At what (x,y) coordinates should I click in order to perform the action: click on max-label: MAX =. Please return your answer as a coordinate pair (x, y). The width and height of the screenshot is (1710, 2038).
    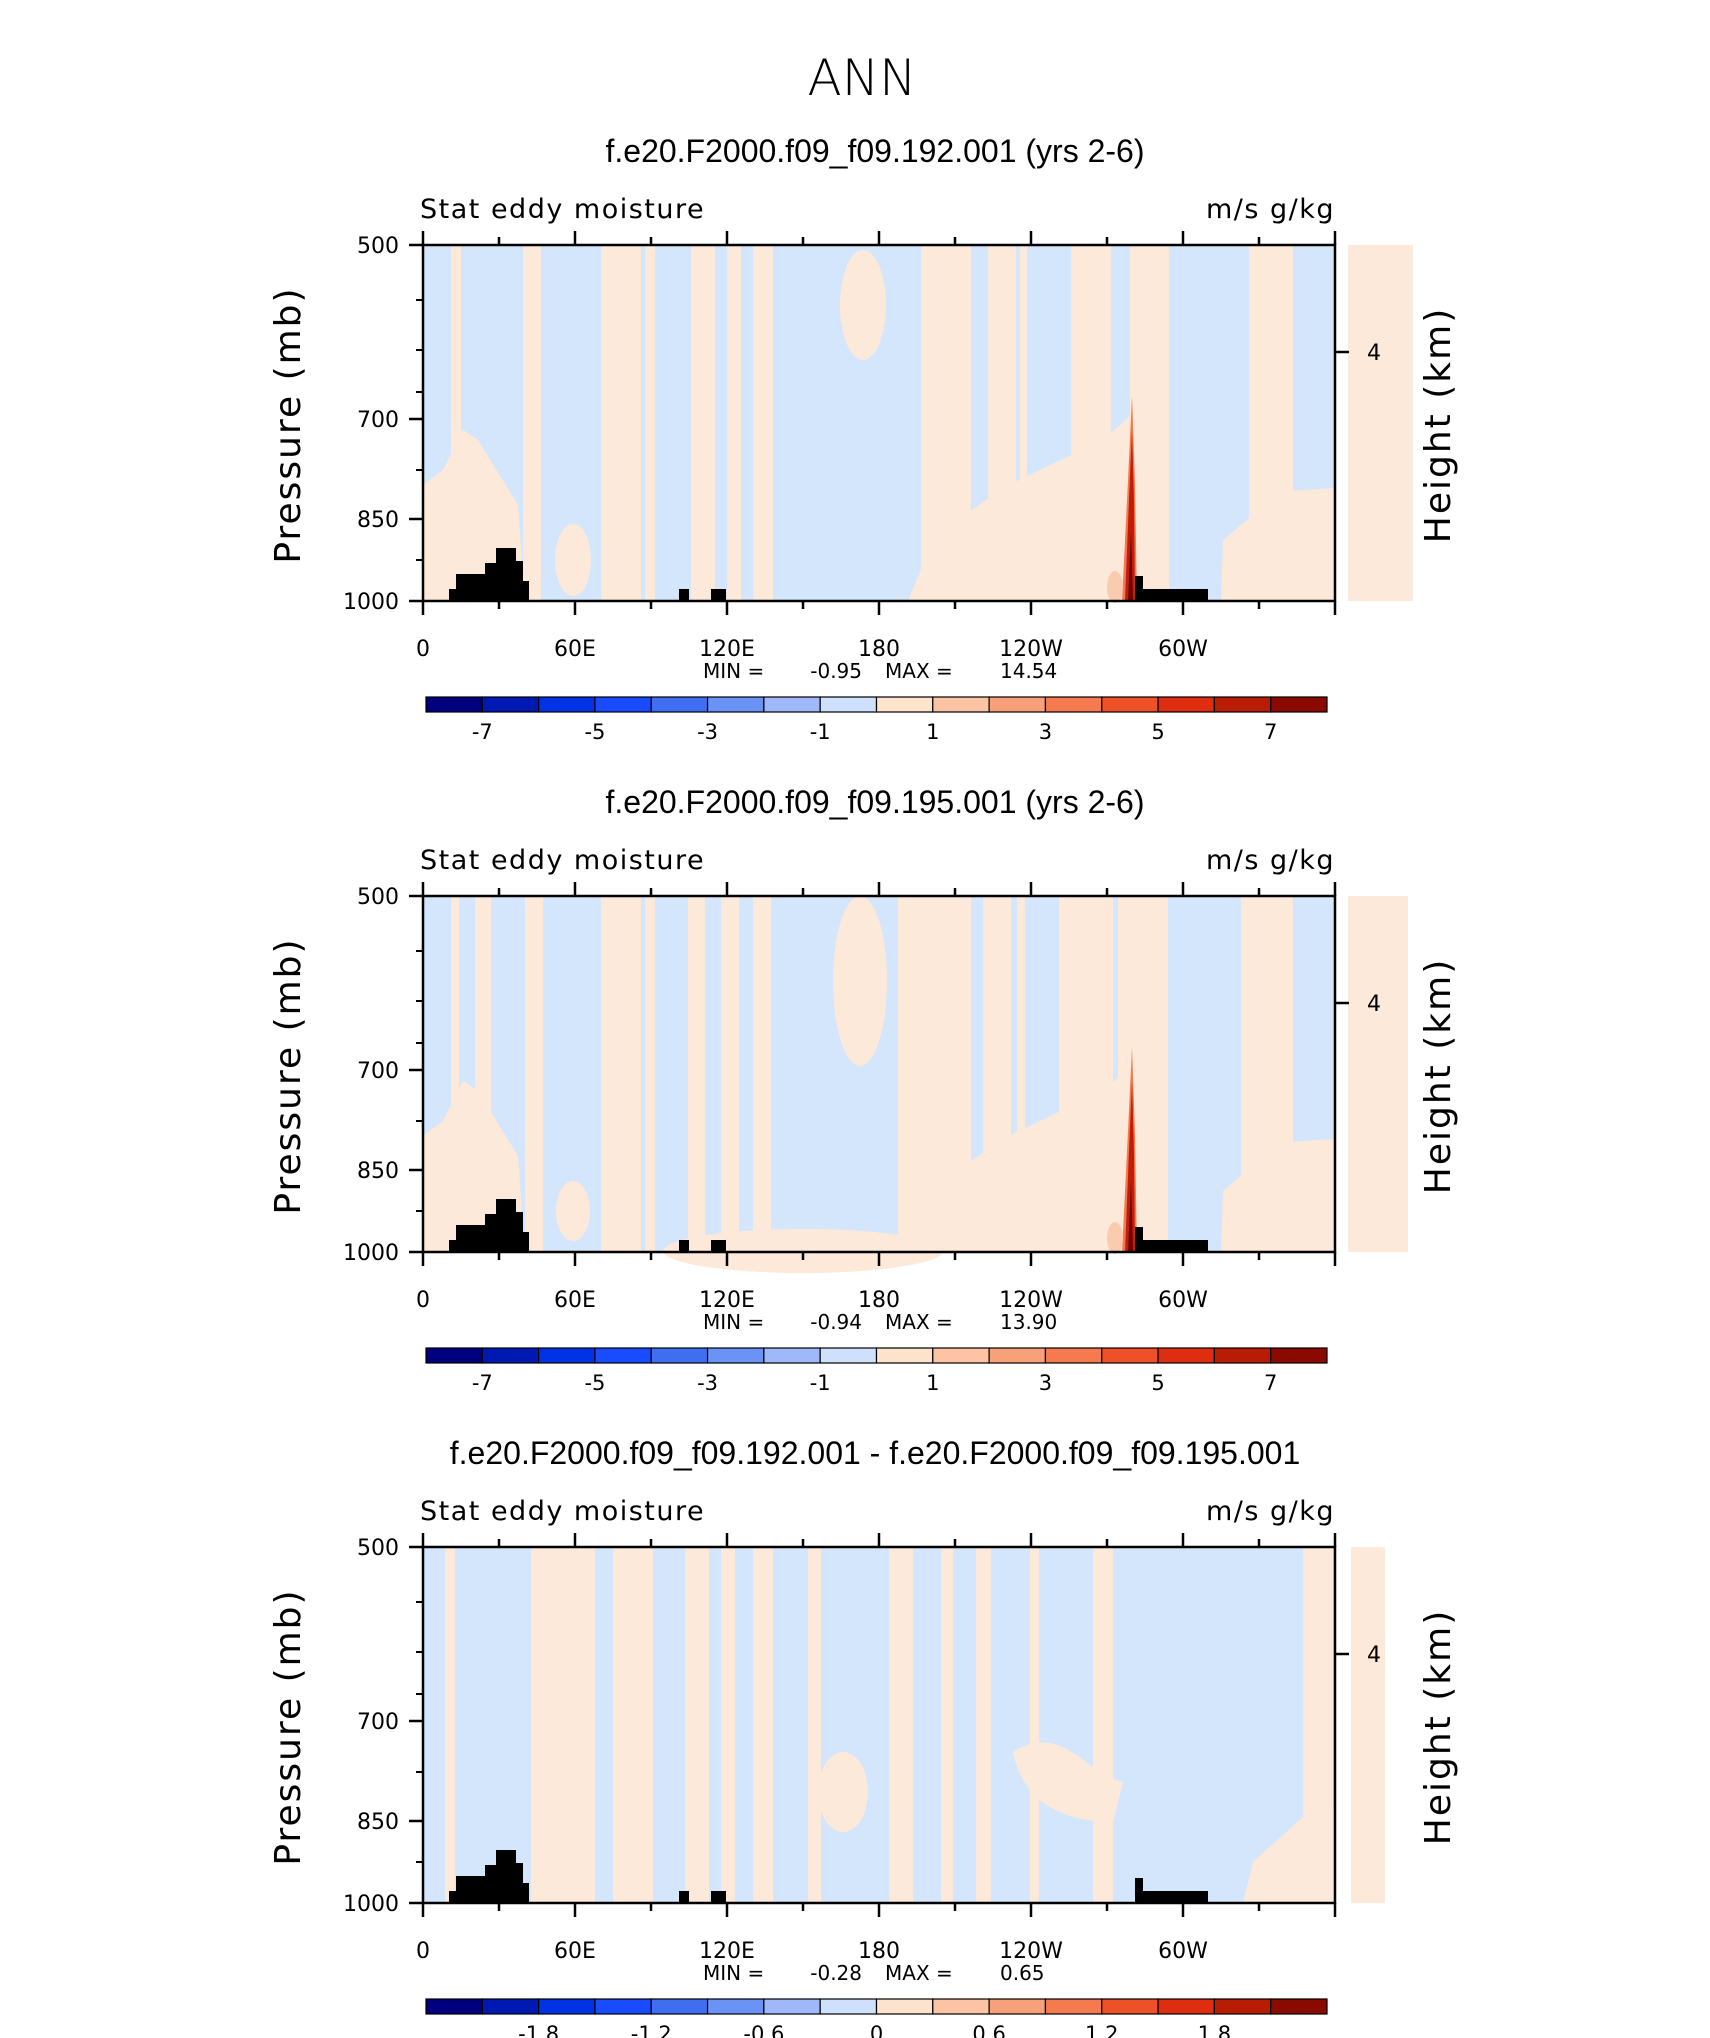
    Looking at the image, I should click on (919, 671).